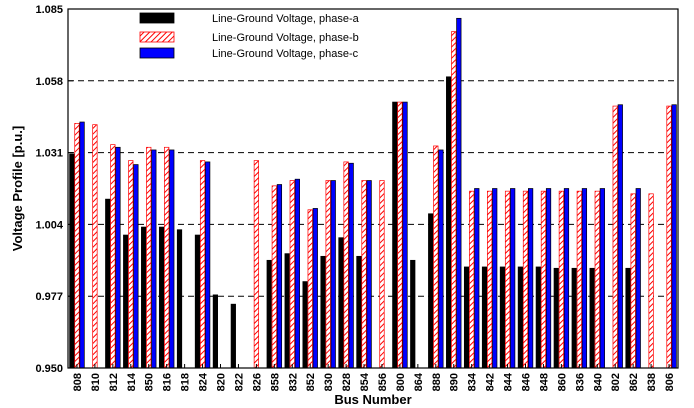  What do you see at coordinates (233, 336) in the screenshot?
I see `bar-822-phase-a` at bounding box center [233, 336].